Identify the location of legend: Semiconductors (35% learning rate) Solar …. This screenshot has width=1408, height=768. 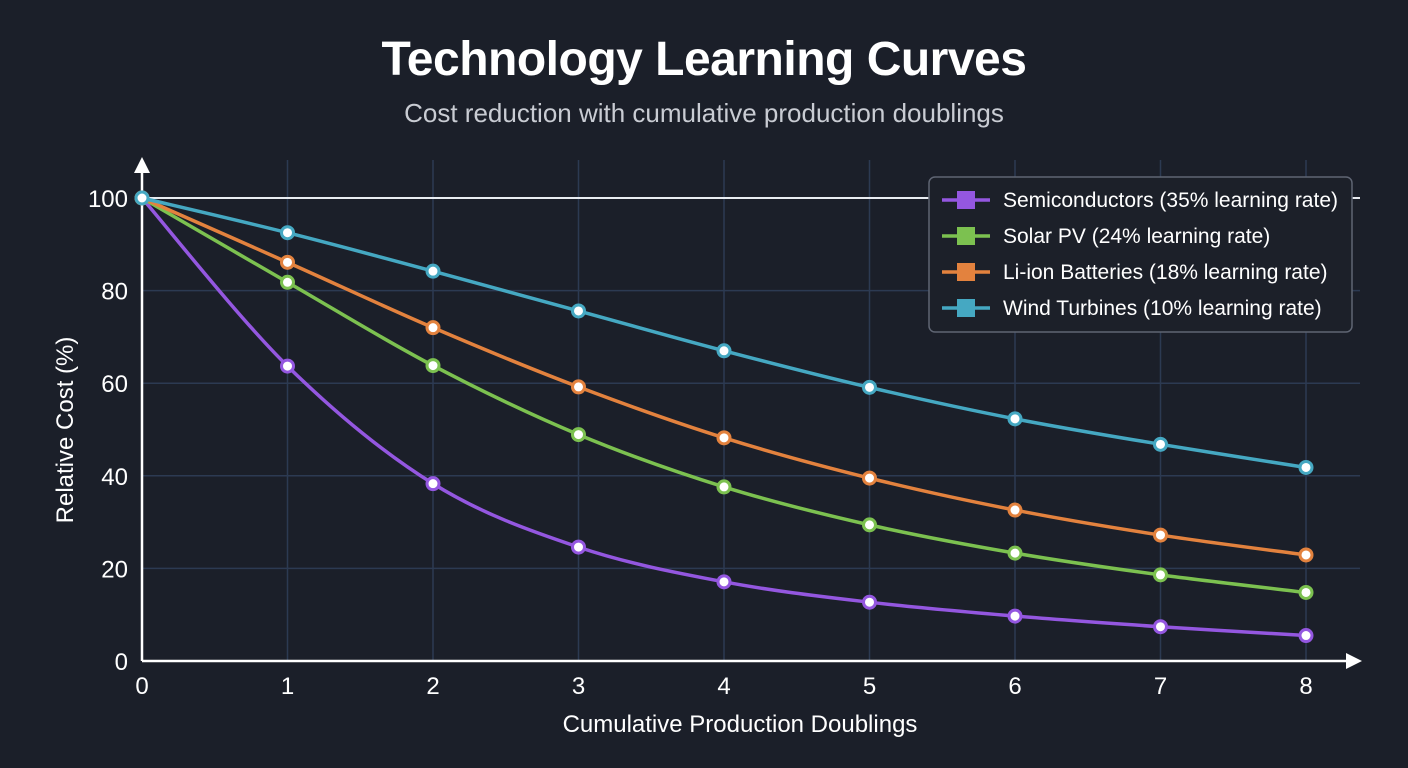
(1140, 254).